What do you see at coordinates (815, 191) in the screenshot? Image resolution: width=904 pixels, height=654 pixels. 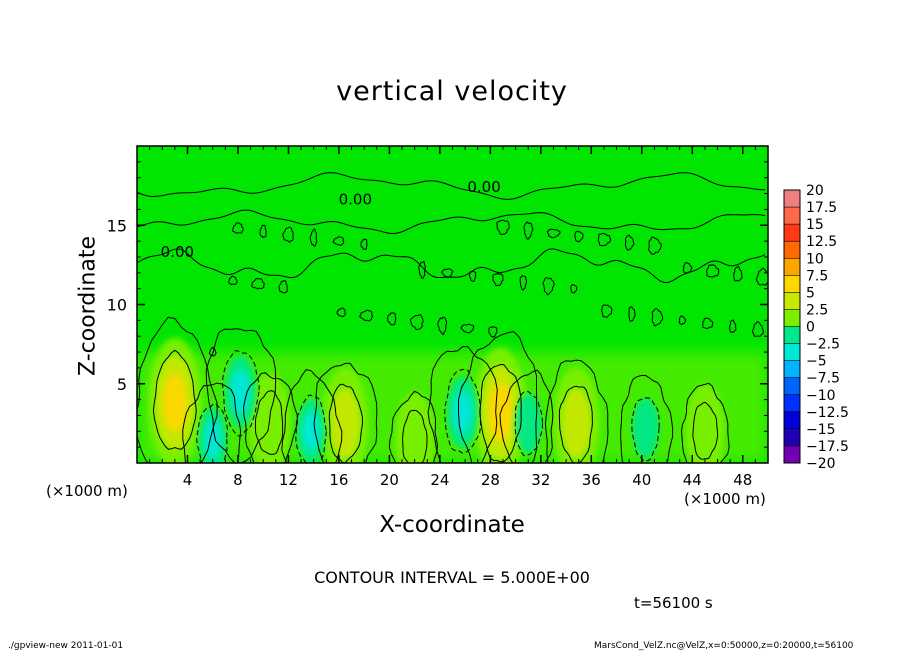 I see `colorbar-label: 20` at bounding box center [815, 191].